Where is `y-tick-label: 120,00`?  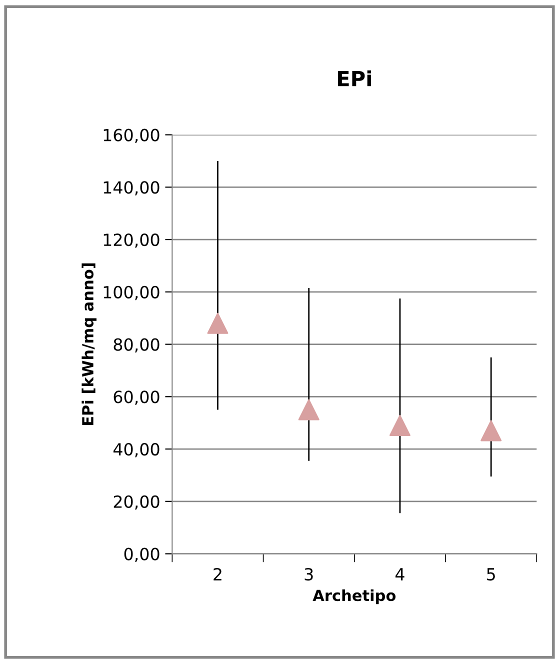 y-tick-label: 120,00 is located at coordinates (132, 241).